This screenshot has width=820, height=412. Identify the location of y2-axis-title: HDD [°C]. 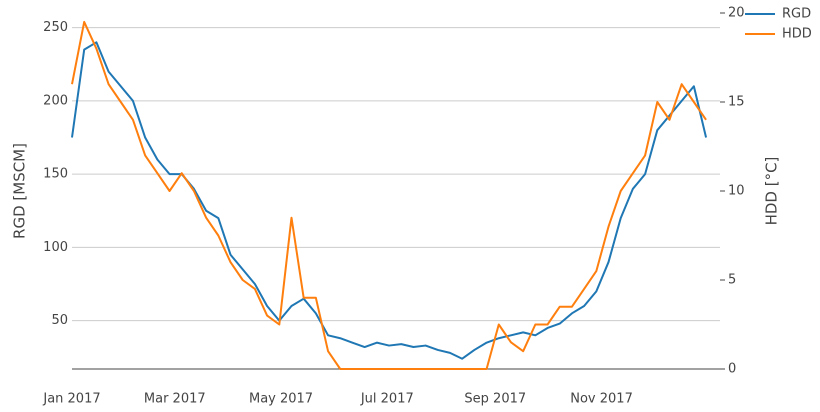
(772, 191).